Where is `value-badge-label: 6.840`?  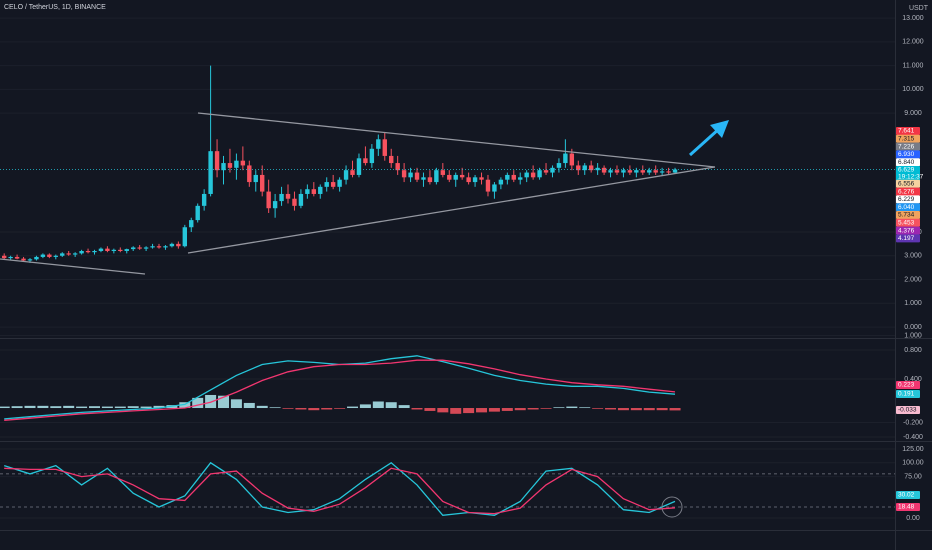
value-badge-label: 6.840 is located at coordinates (906, 162).